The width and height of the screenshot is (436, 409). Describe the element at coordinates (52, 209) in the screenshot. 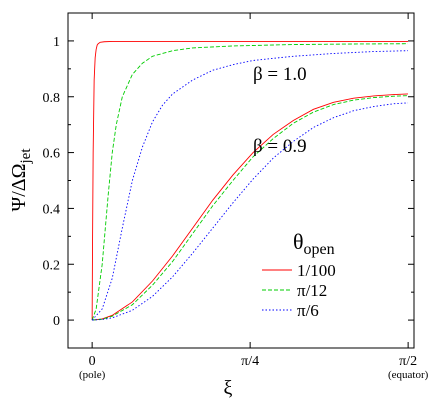

I see `y-tick-label: 0.4` at that location.